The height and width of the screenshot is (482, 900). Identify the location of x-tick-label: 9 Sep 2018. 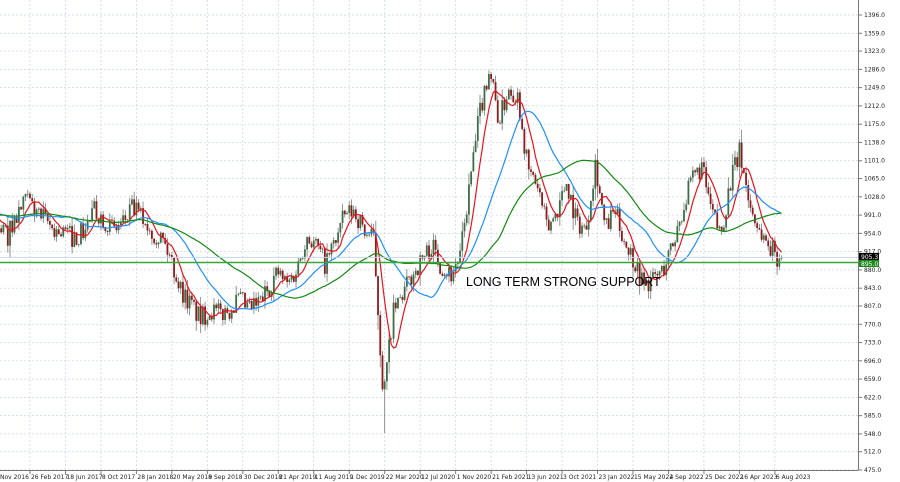
(225, 477).